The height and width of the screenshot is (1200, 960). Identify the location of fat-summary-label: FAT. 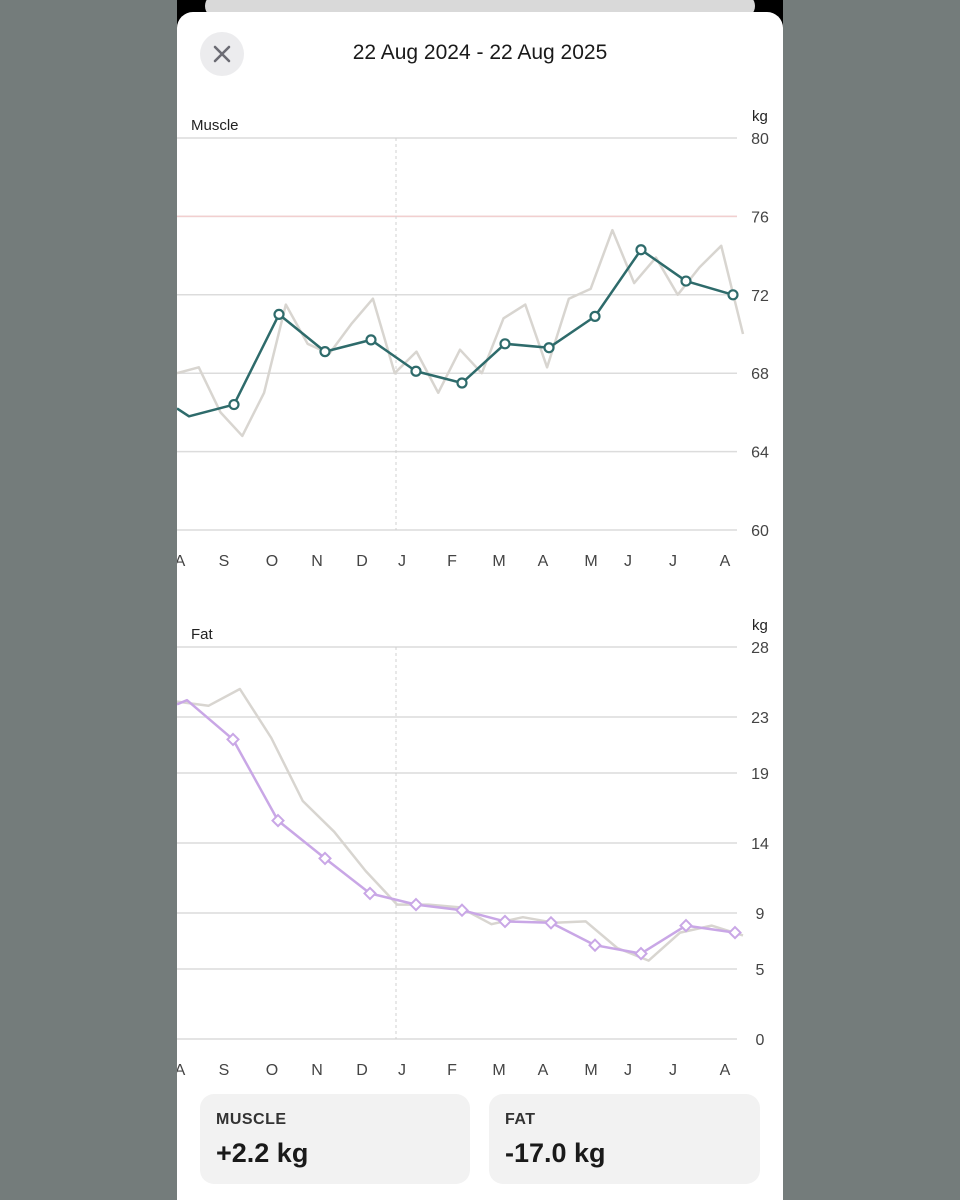
(520, 1119).